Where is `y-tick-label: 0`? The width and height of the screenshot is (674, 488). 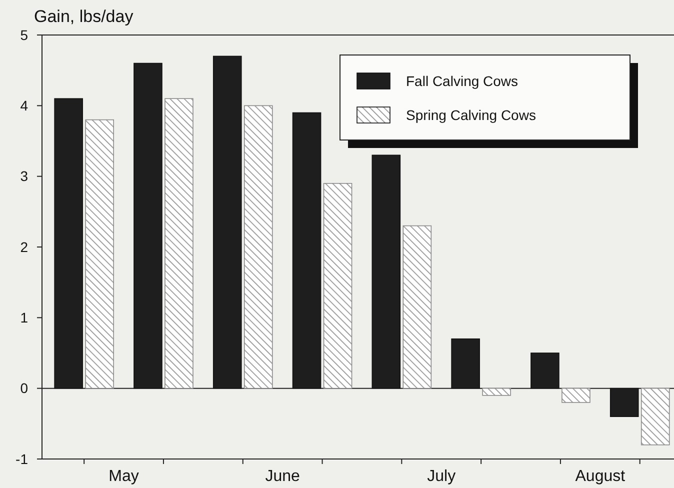 y-tick-label: 0 is located at coordinates (24, 388).